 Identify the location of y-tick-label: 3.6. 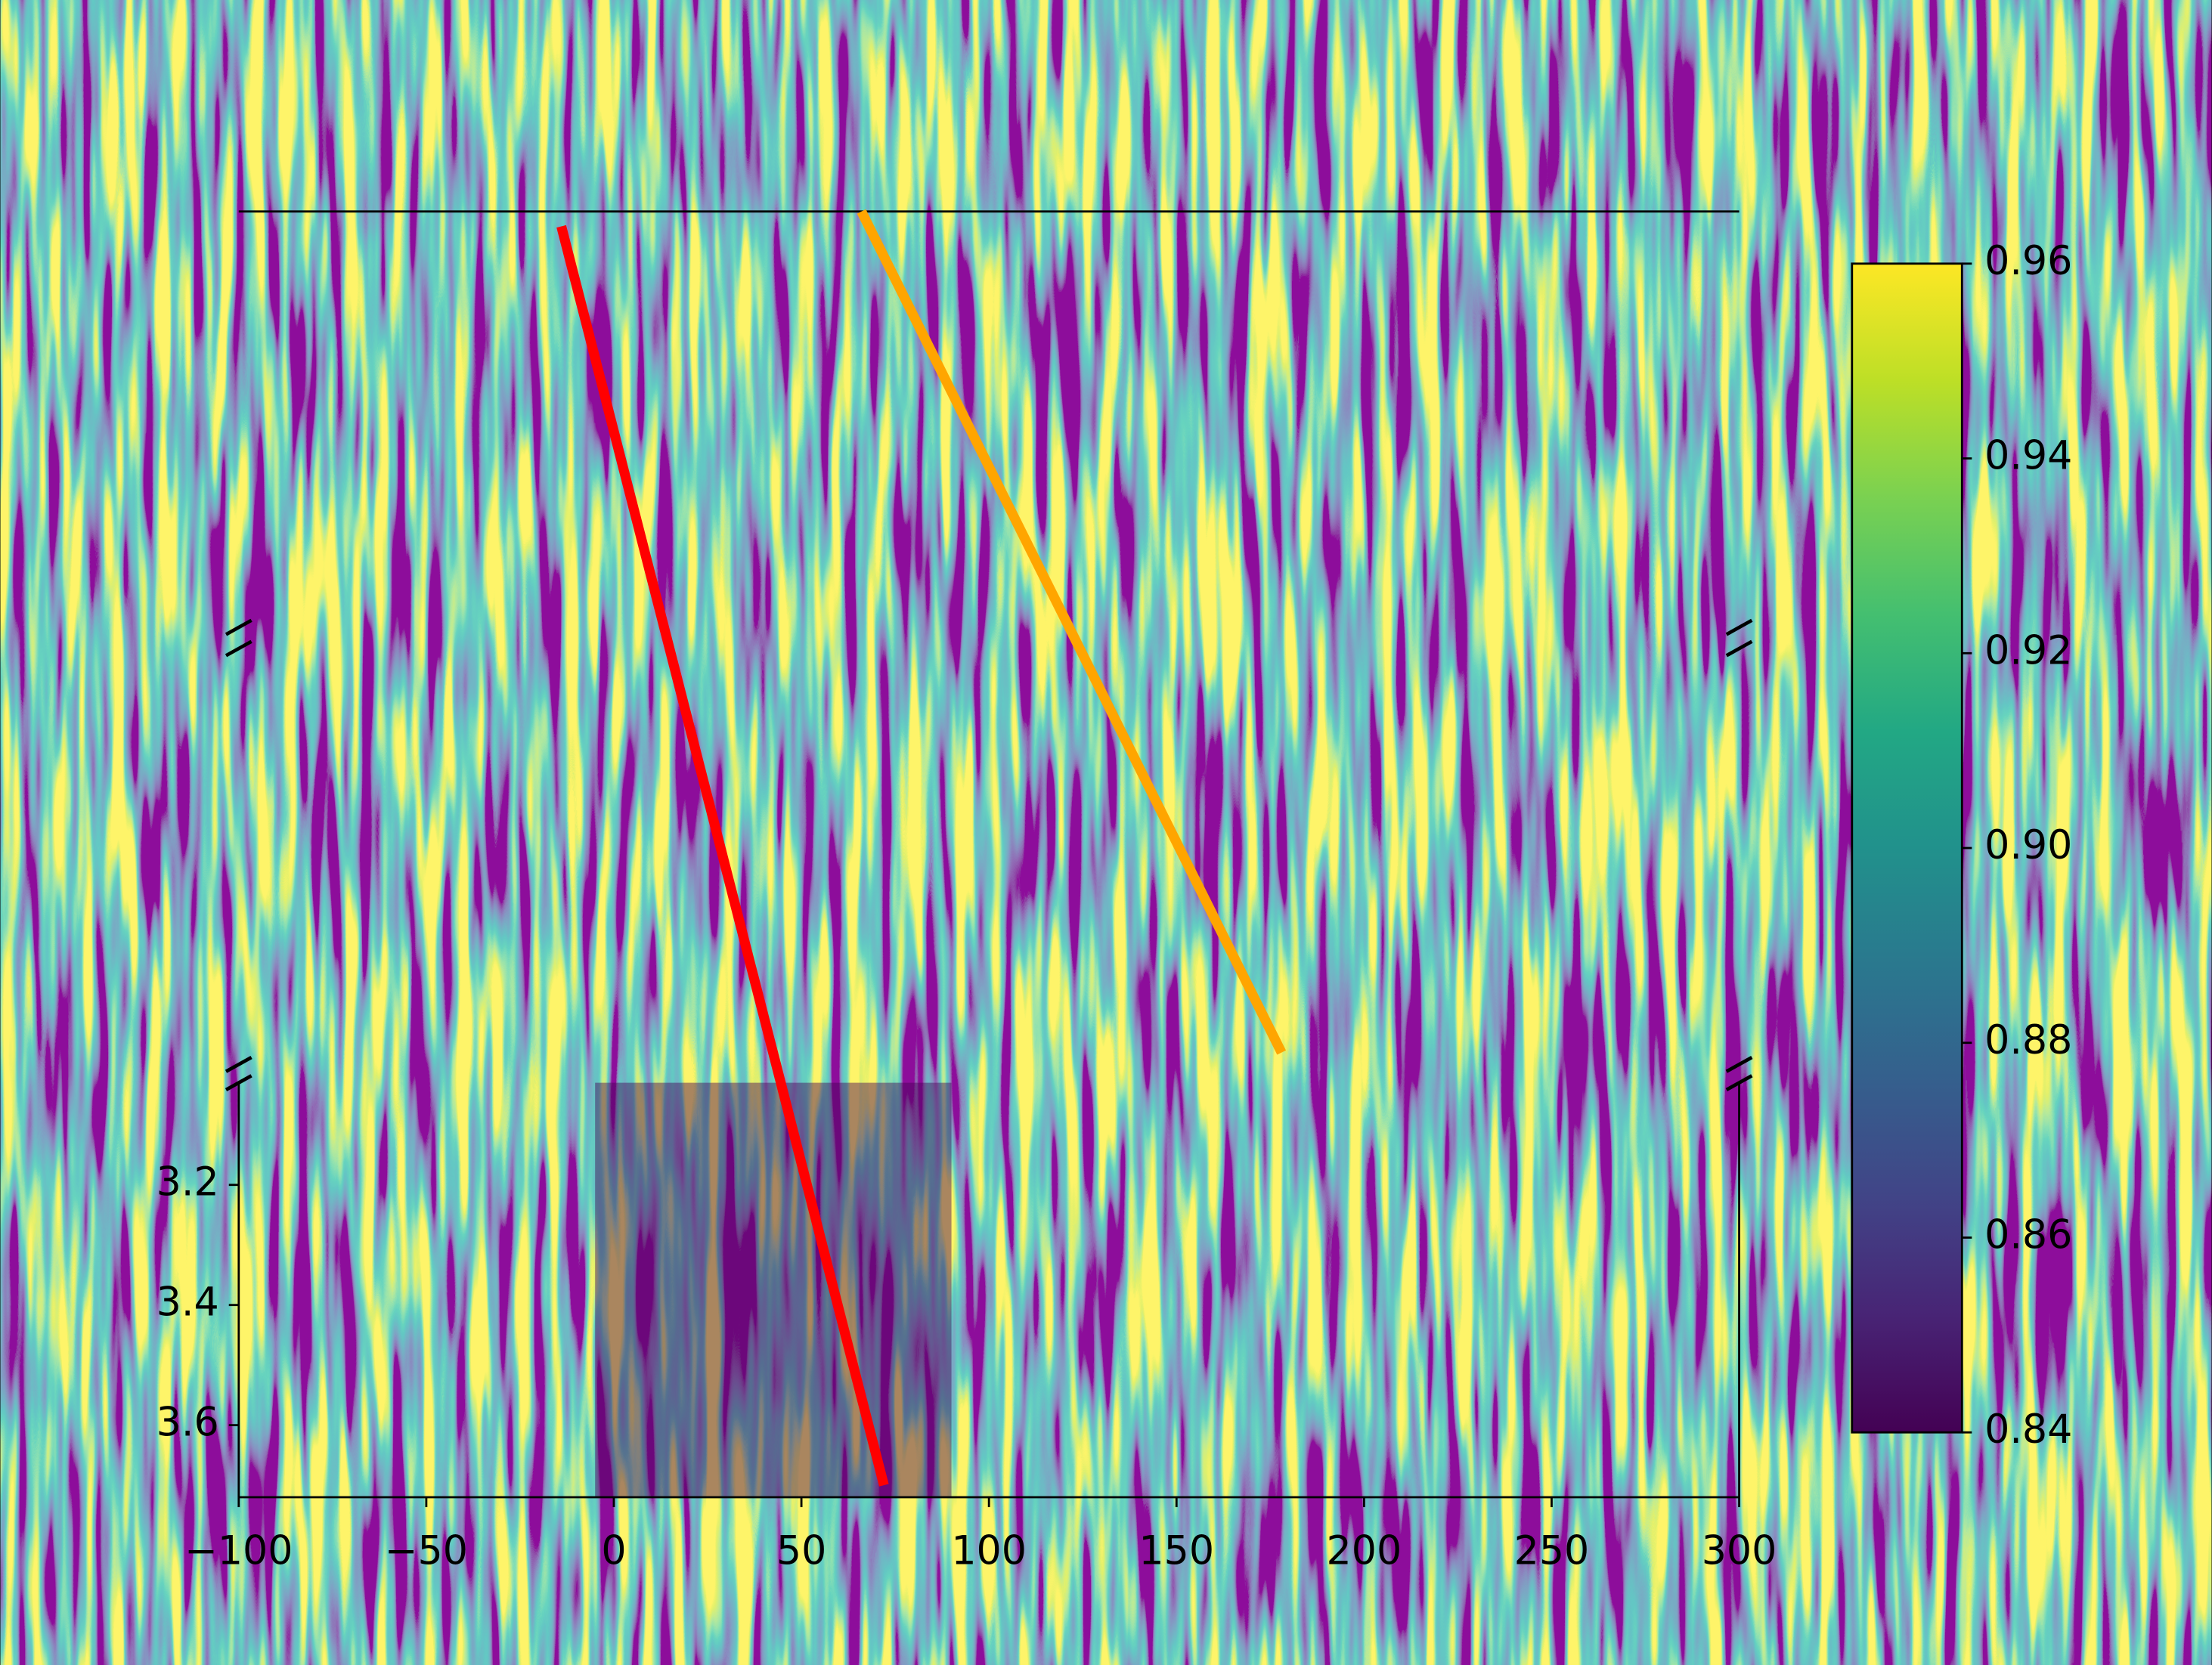
(187, 1423).